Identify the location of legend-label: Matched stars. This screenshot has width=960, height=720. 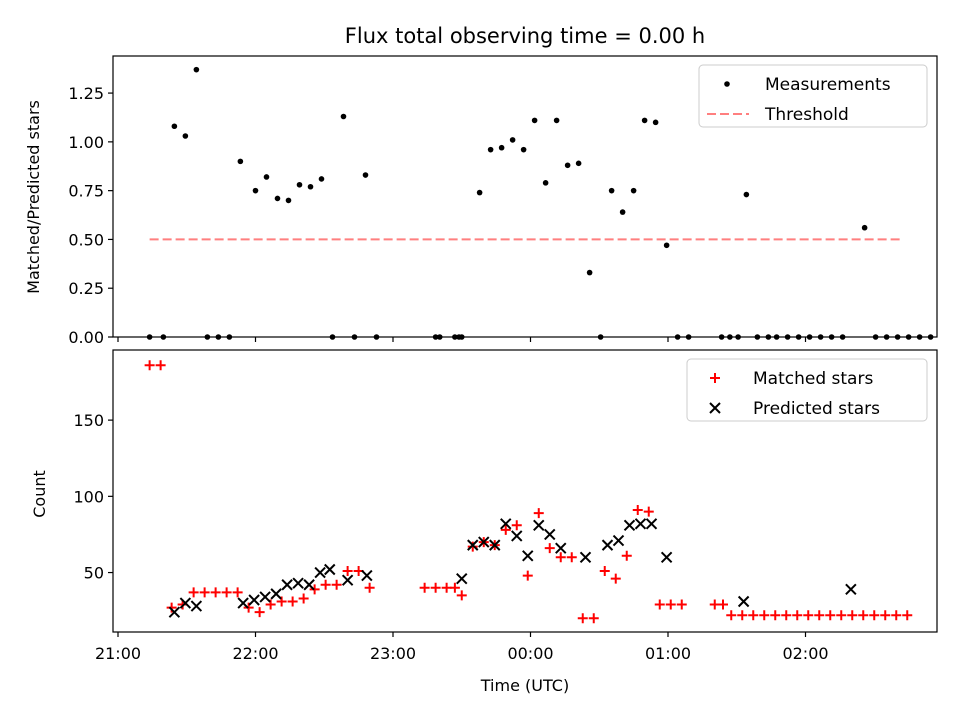
(813, 379).